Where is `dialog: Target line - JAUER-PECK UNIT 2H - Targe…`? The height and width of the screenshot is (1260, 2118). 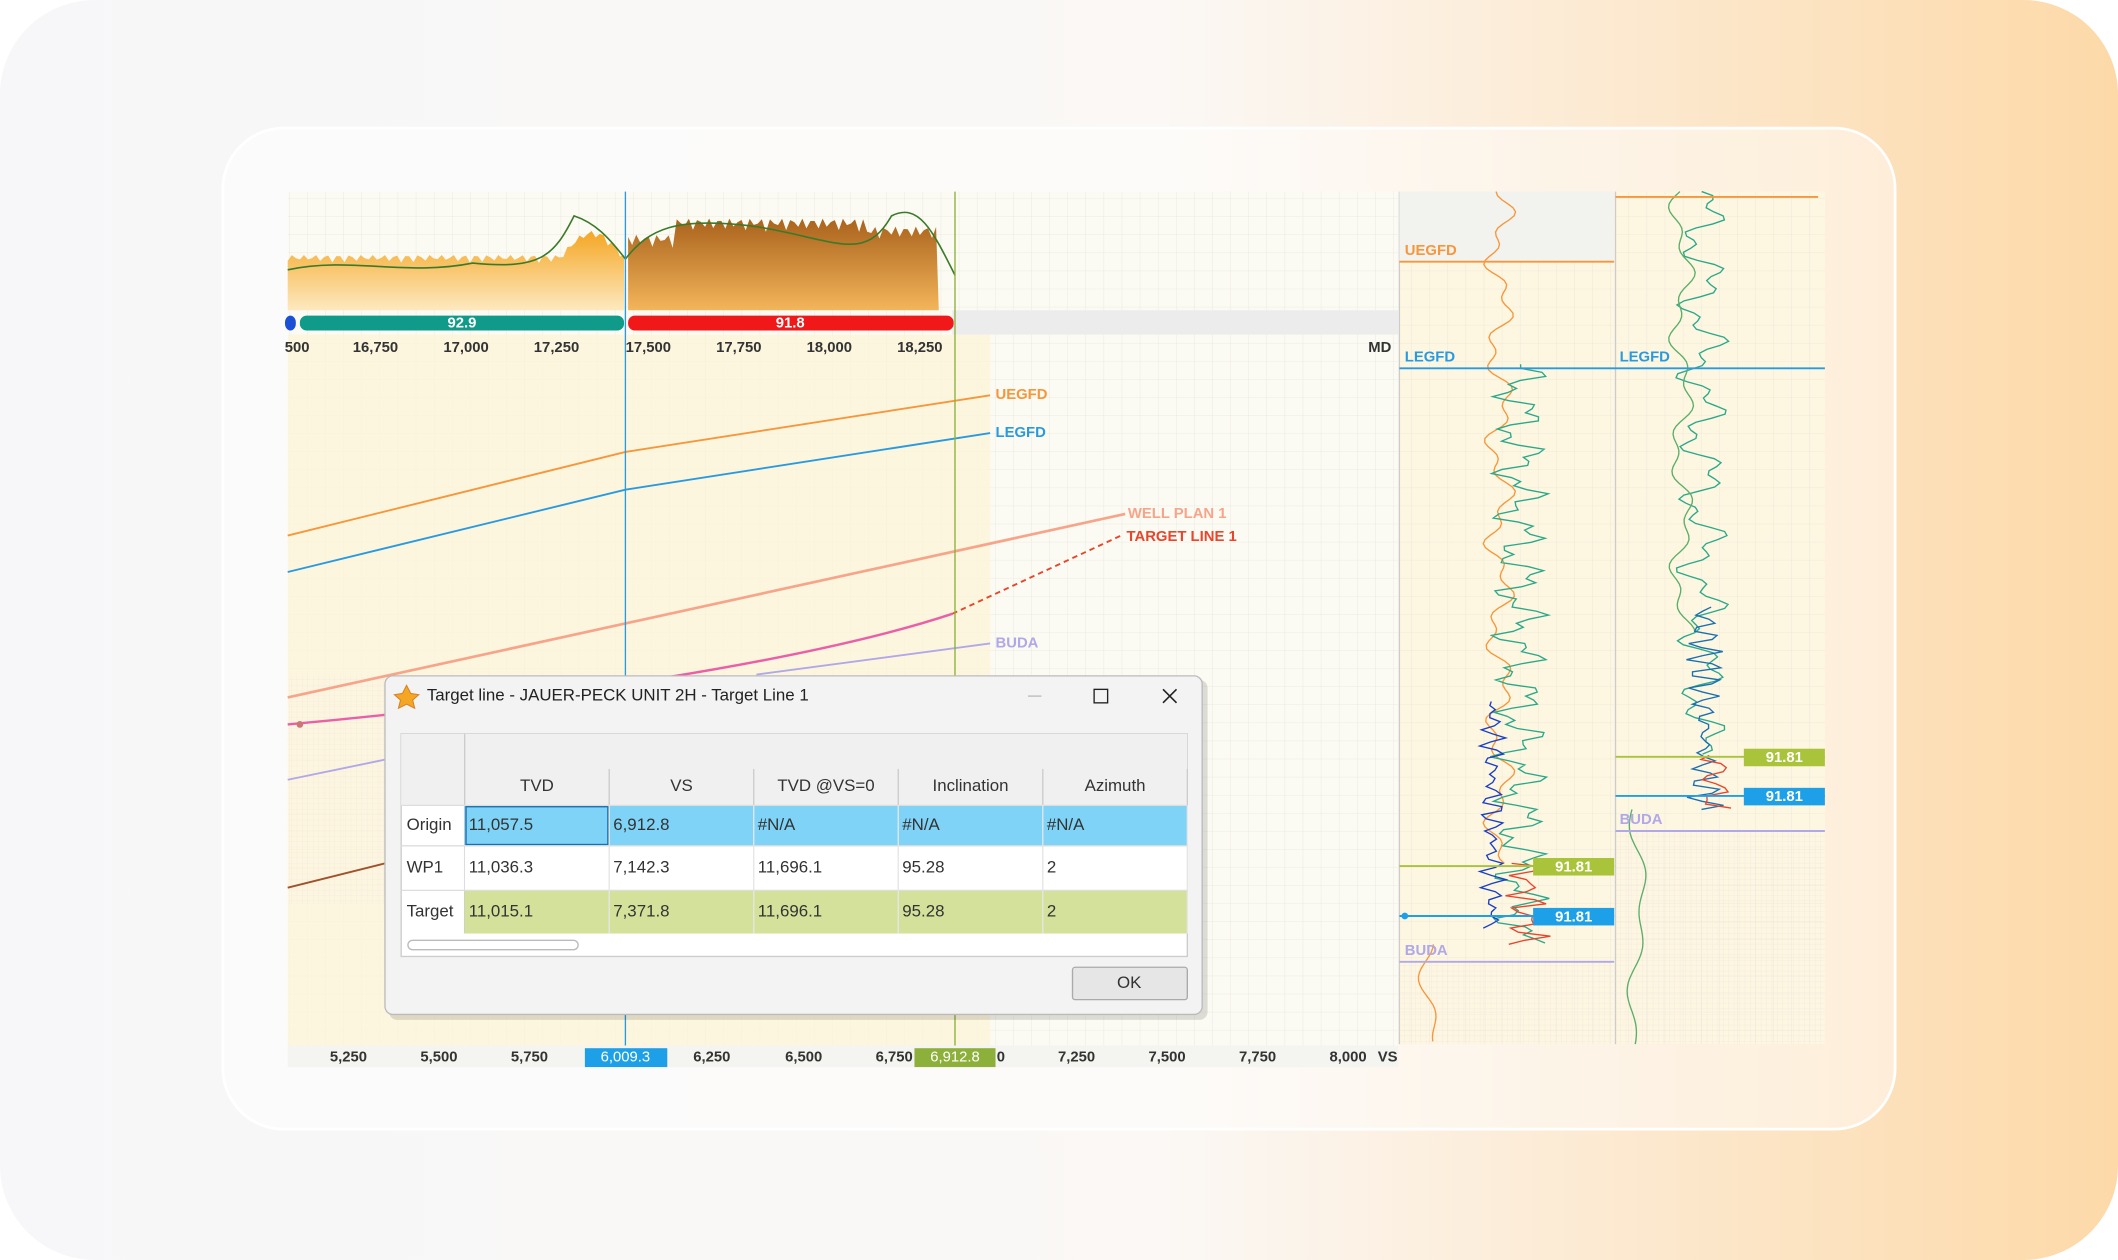 dialog: Target line - JAUER-PECK UNIT 2H - Targe… is located at coordinates (796, 847).